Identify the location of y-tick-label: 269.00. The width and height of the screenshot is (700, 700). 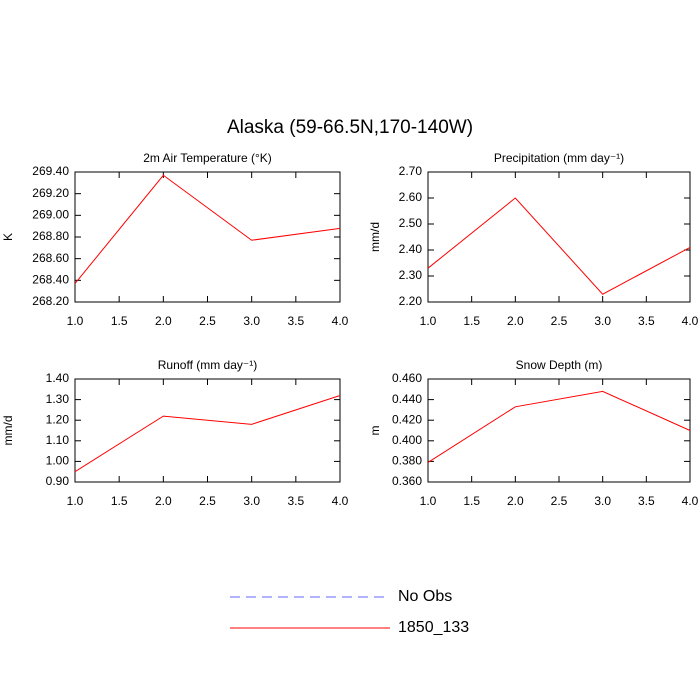
(50, 215).